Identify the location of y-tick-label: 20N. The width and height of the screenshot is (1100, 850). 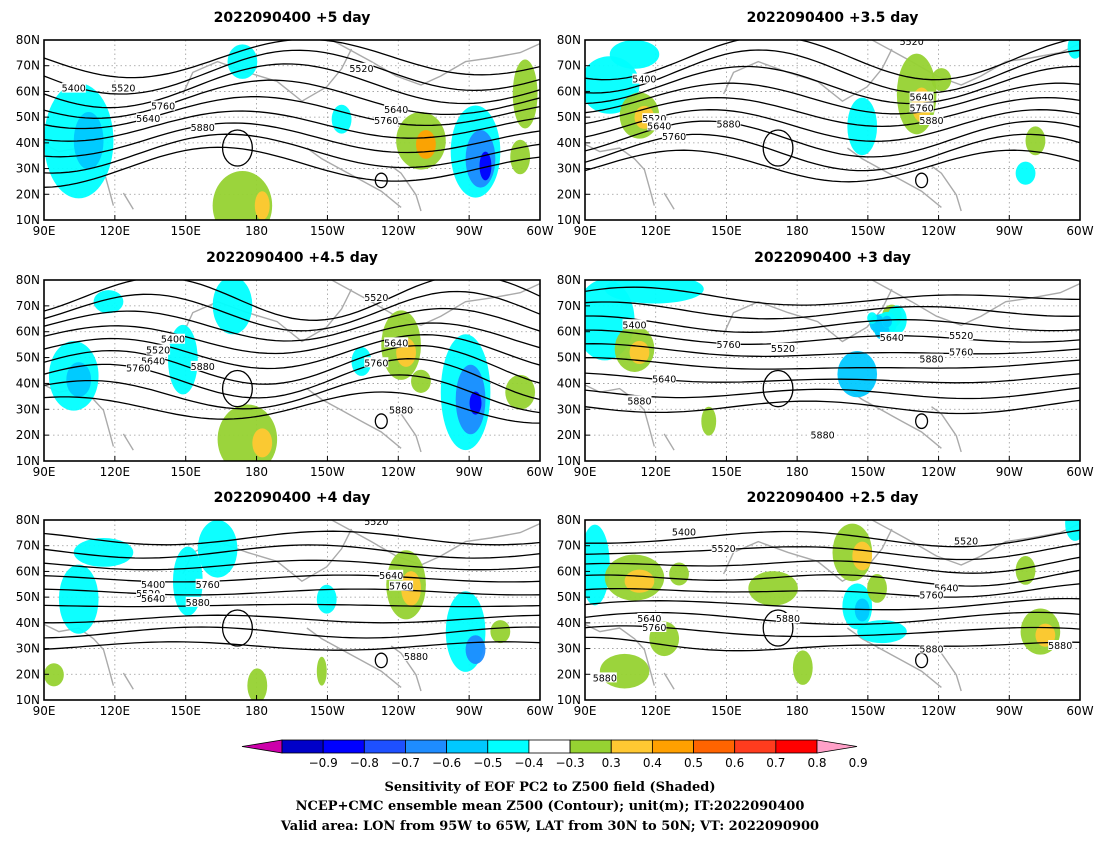
(569, 674).